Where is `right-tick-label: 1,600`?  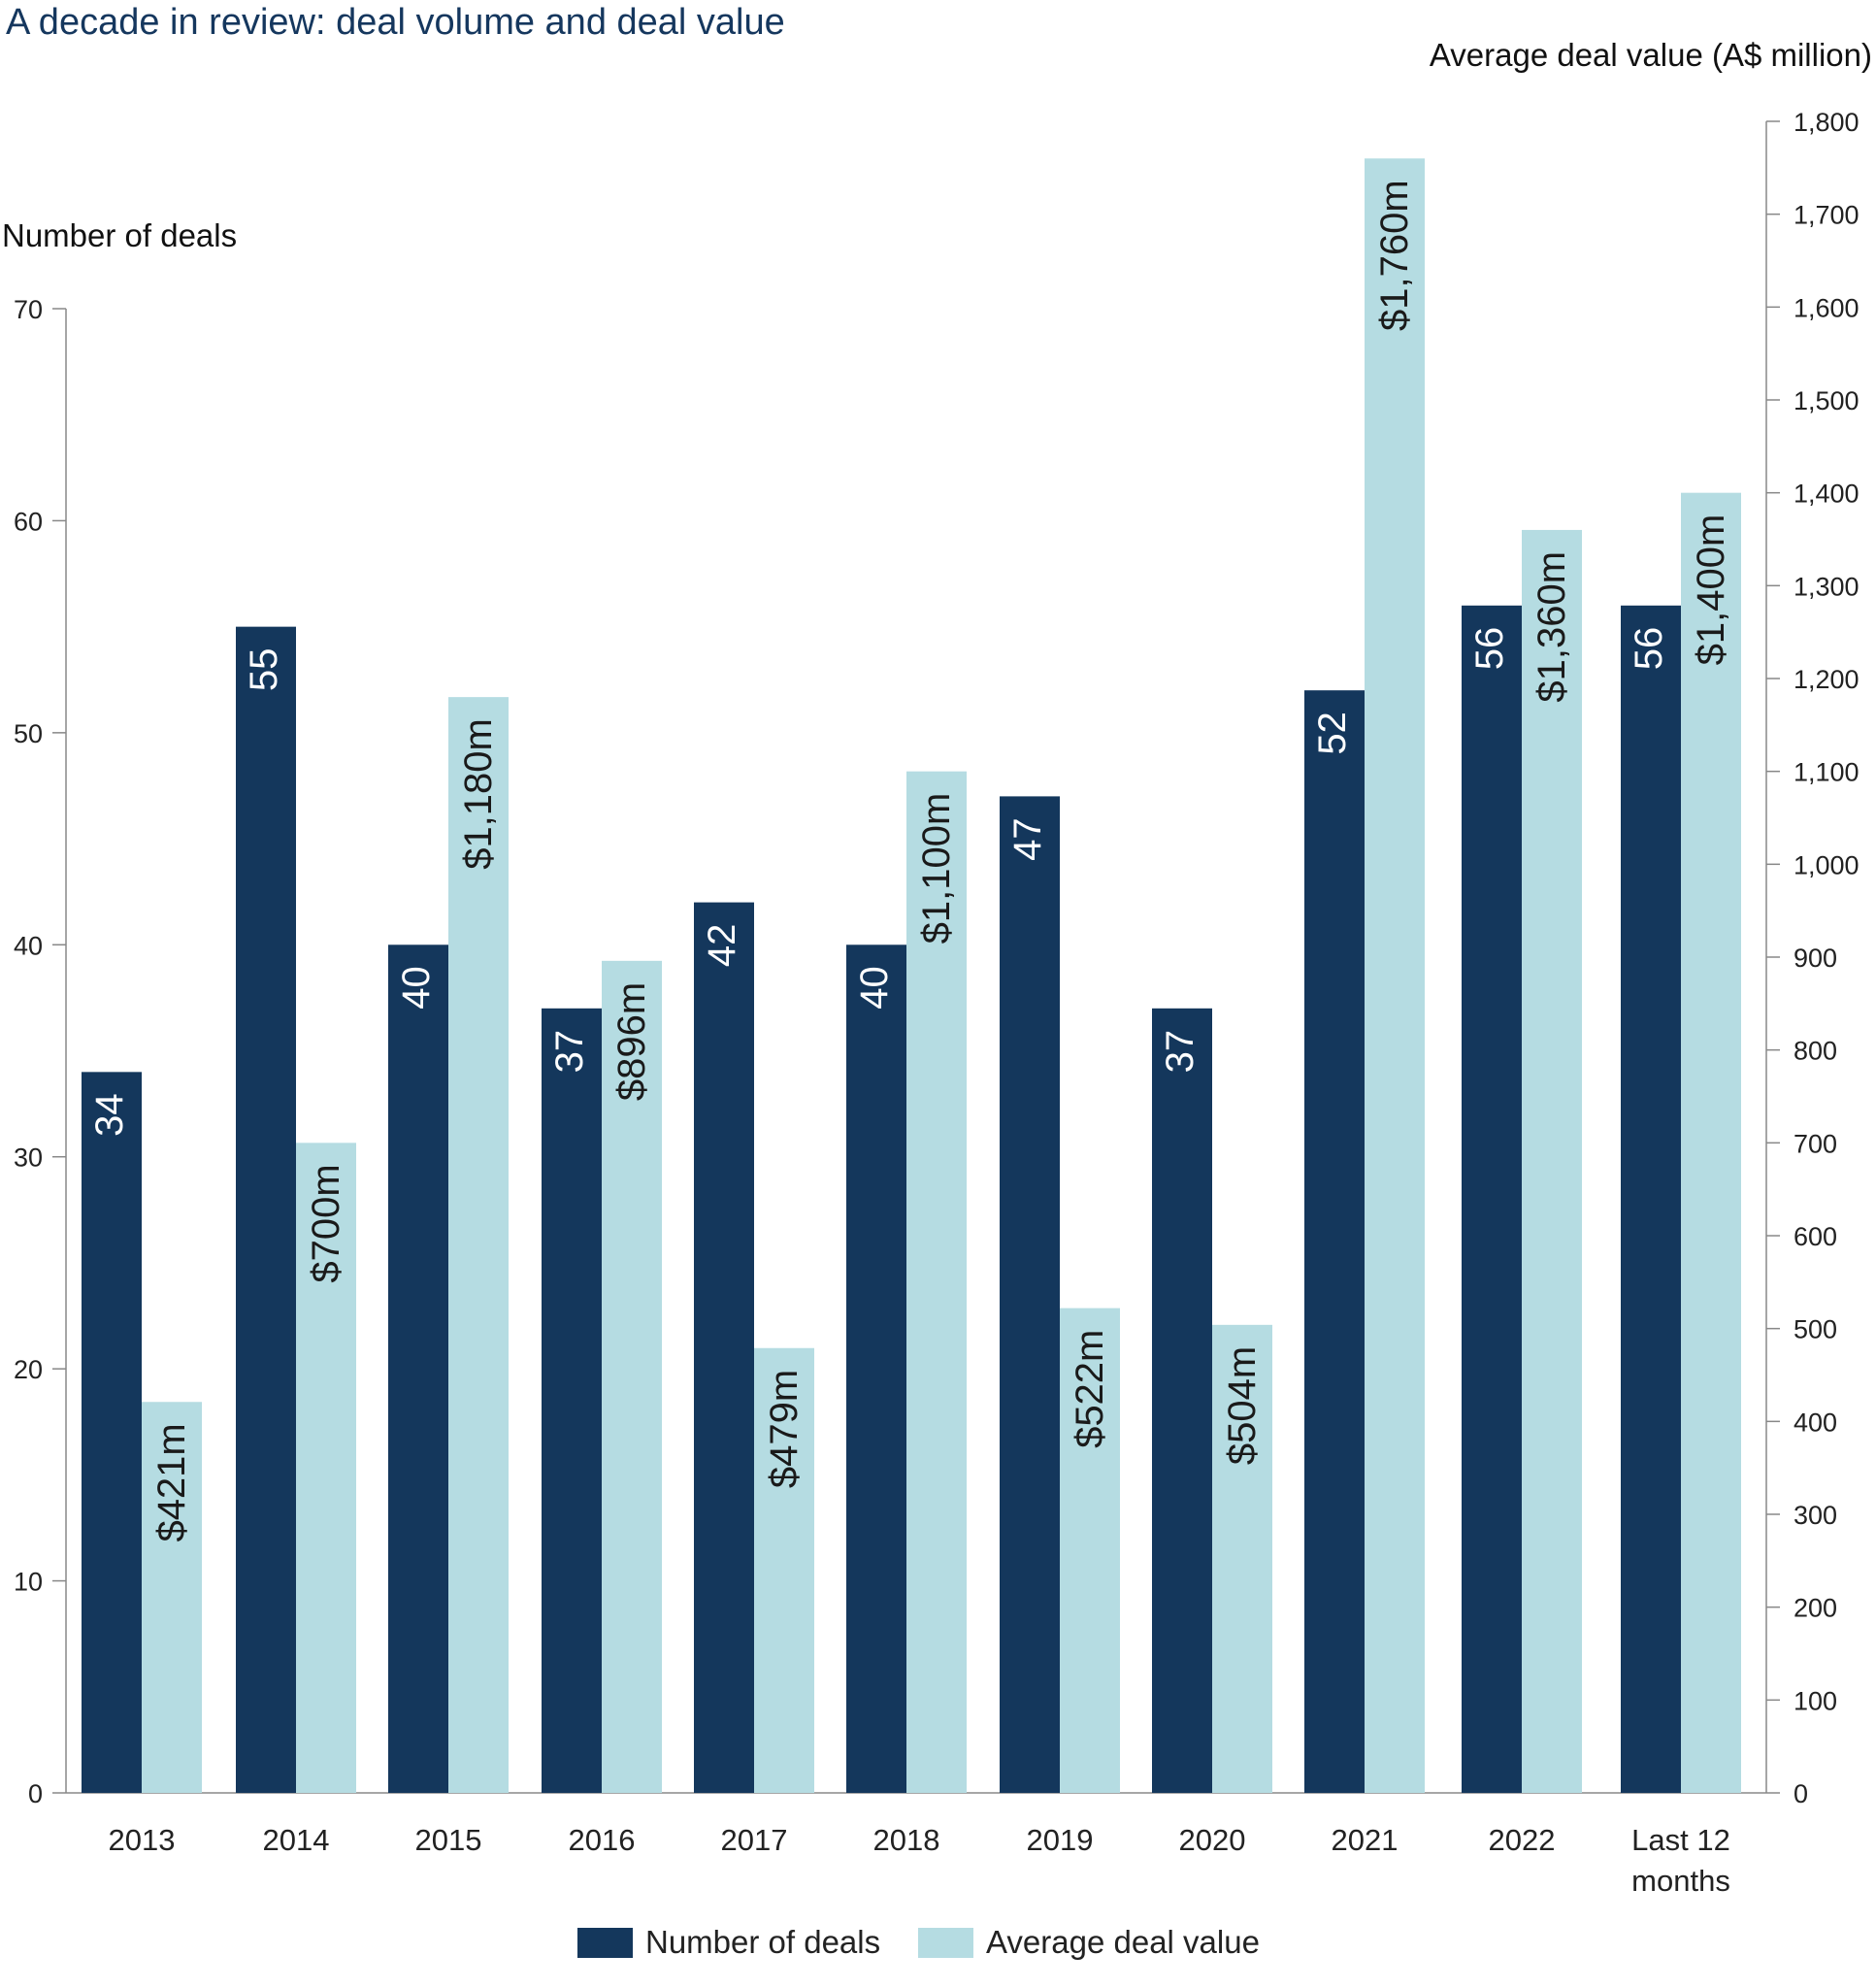 right-tick-label: 1,600 is located at coordinates (1827, 307).